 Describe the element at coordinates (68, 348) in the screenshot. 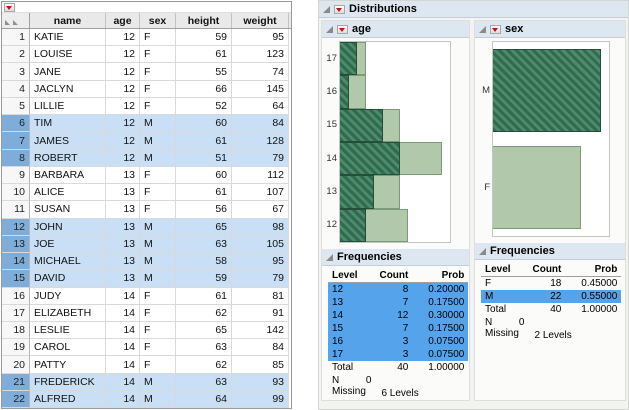

I see `cell-name: CAROL` at that location.